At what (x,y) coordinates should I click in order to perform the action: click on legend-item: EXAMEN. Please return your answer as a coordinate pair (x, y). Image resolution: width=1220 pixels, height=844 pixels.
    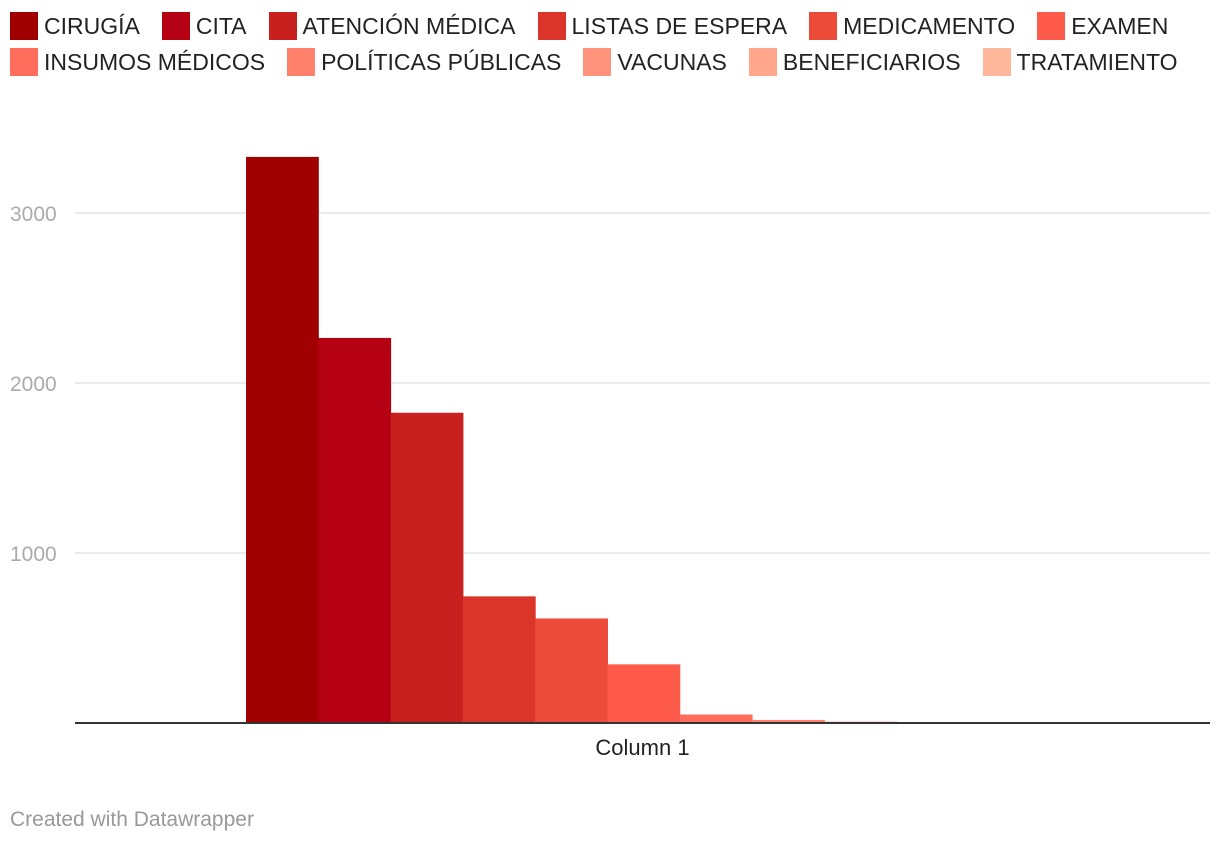
    Looking at the image, I should click on (1102, 26).